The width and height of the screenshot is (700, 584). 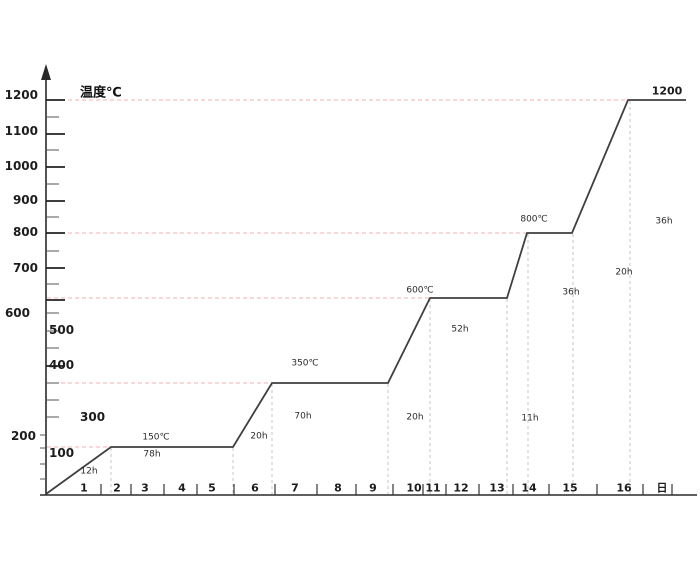 I want to click on x-axis-label: 1, so click(x=84, y=488).